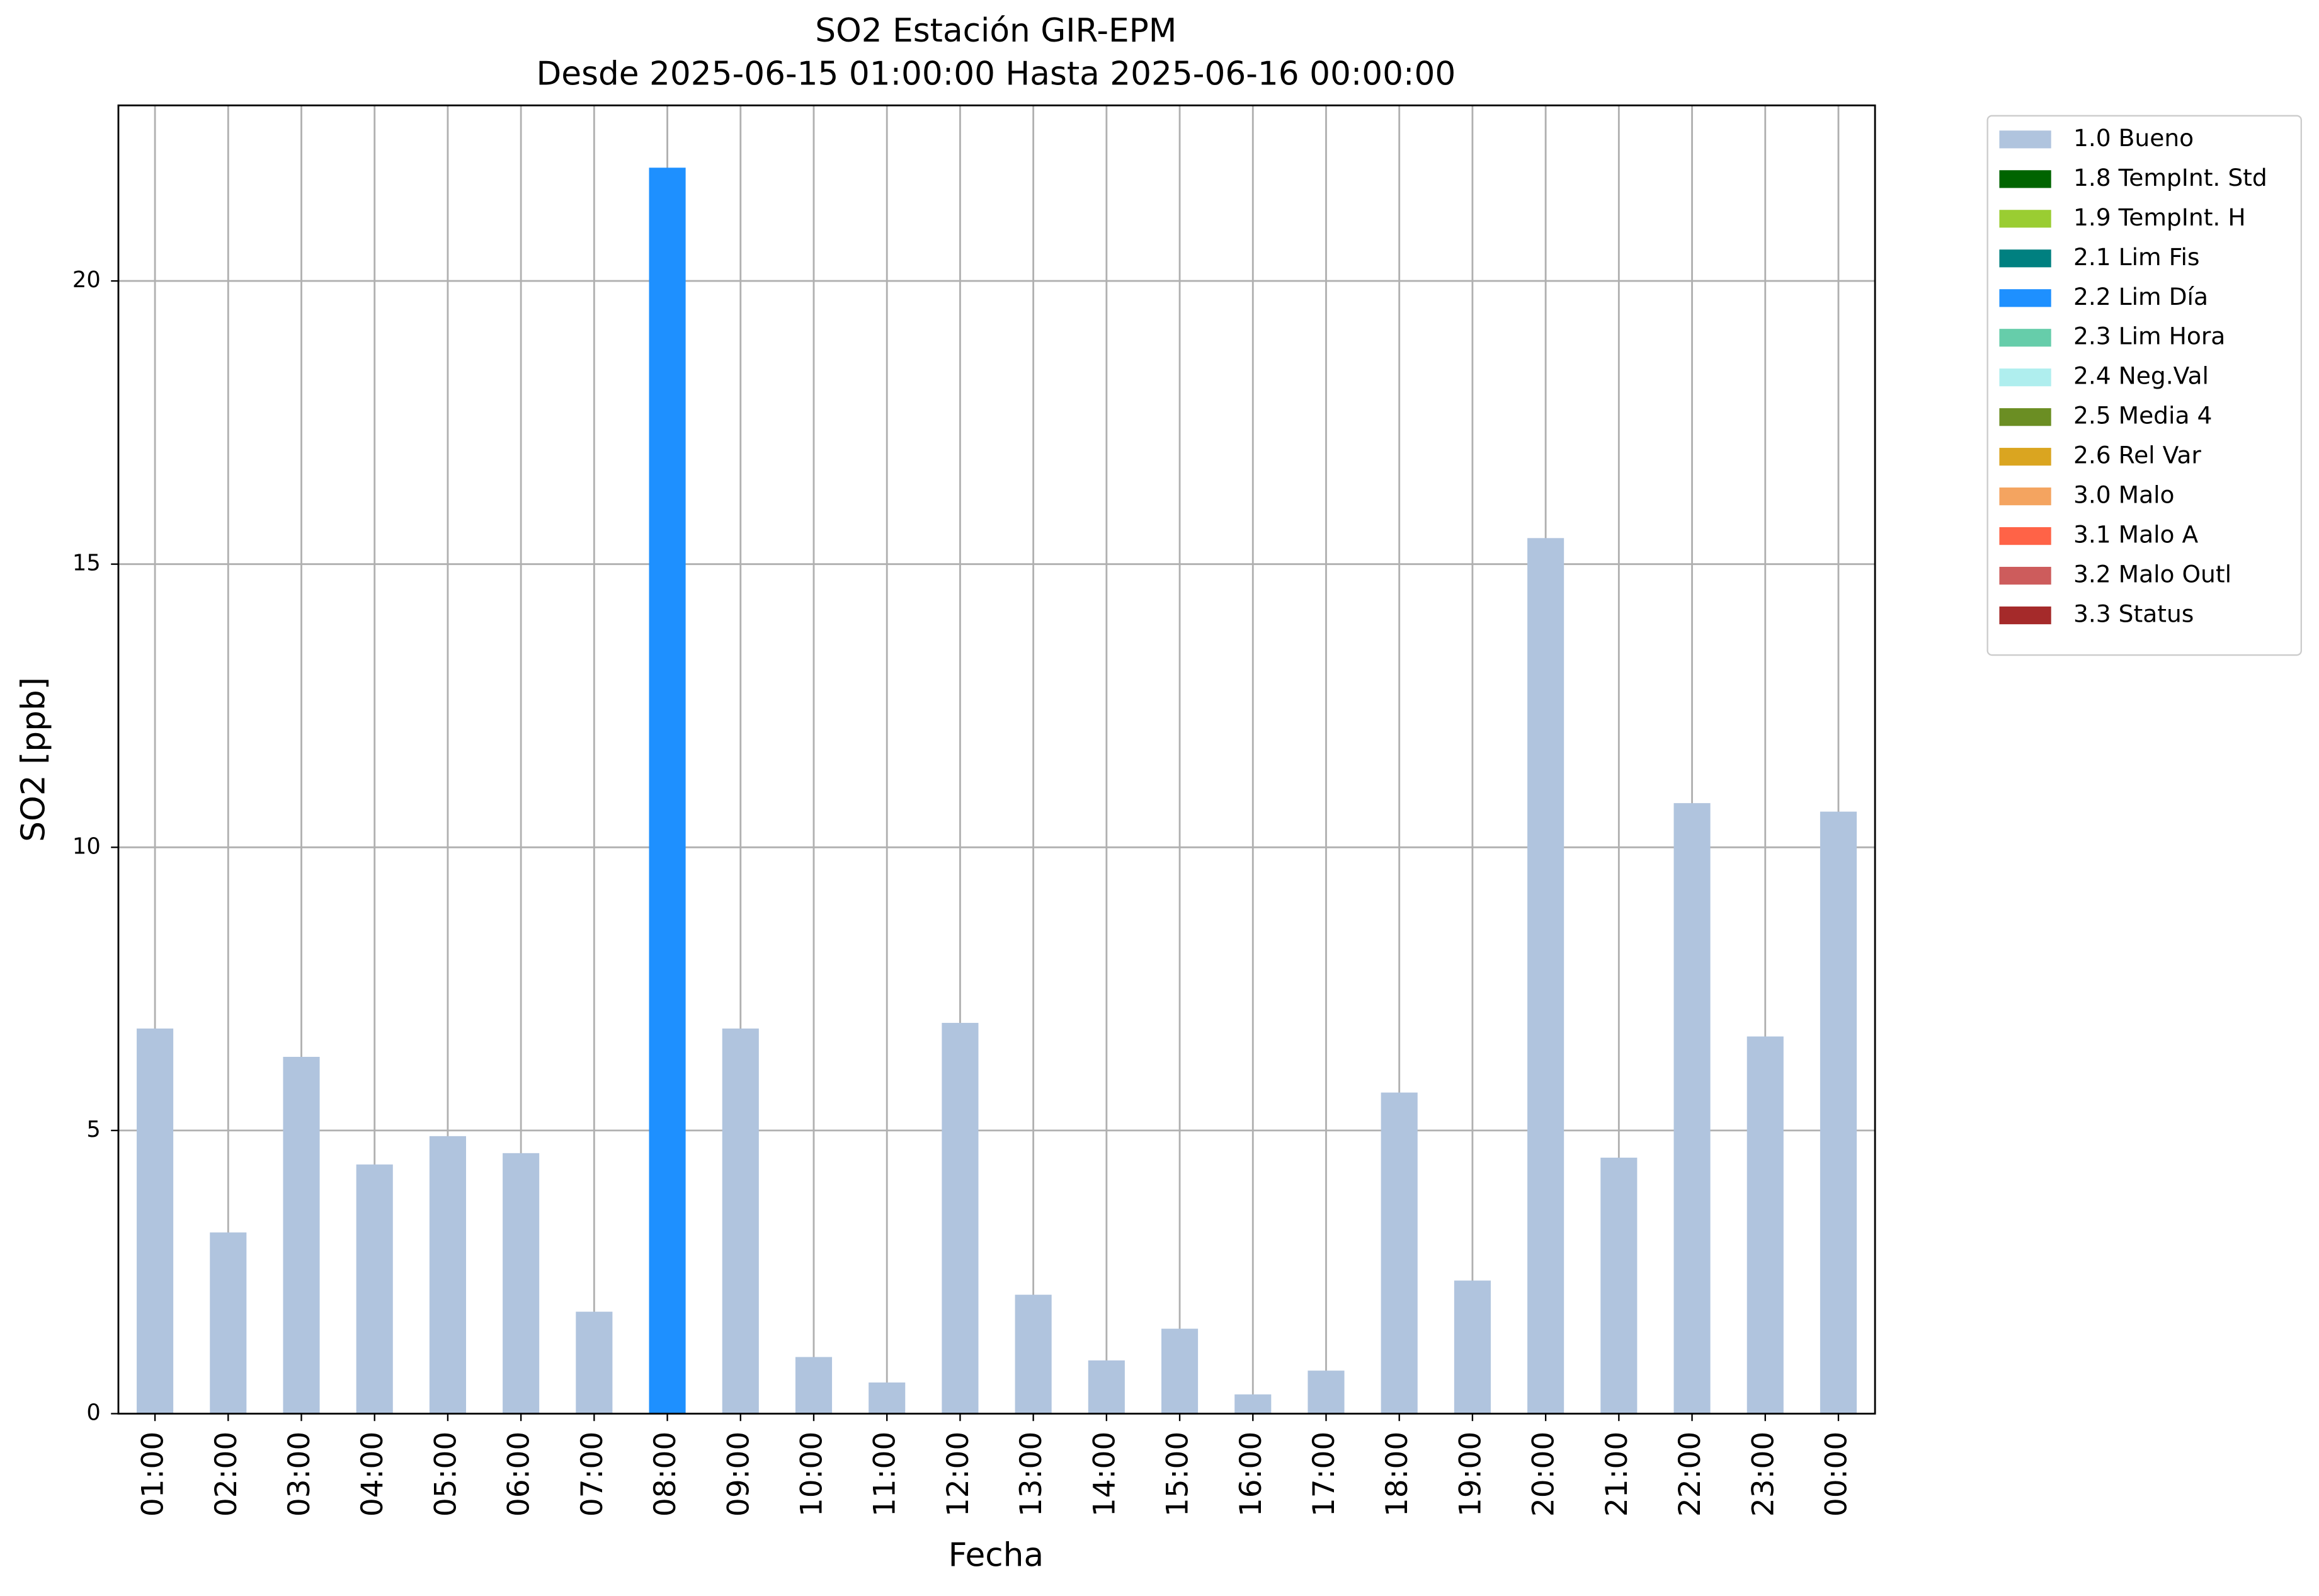 The height and width of the screenshot is (1596, 2319). Describe the element at coordinates (86, 280) in the screenshot. I see `y-tick-label: 20` at that location.